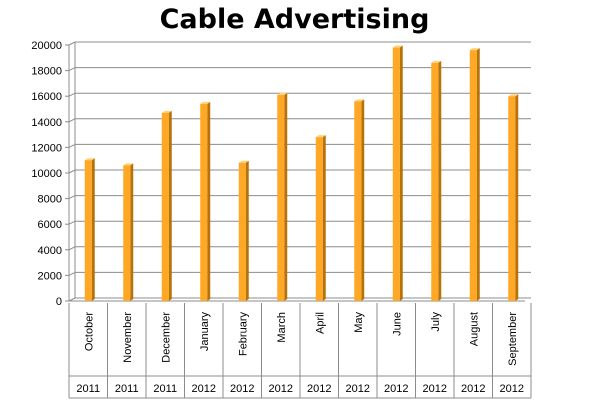 The height and width of the screenshot is (405, 589). Describe the element at coordinates (294, 19) in the screenshot. I see `chart-title: Cable Advertising` at that location.